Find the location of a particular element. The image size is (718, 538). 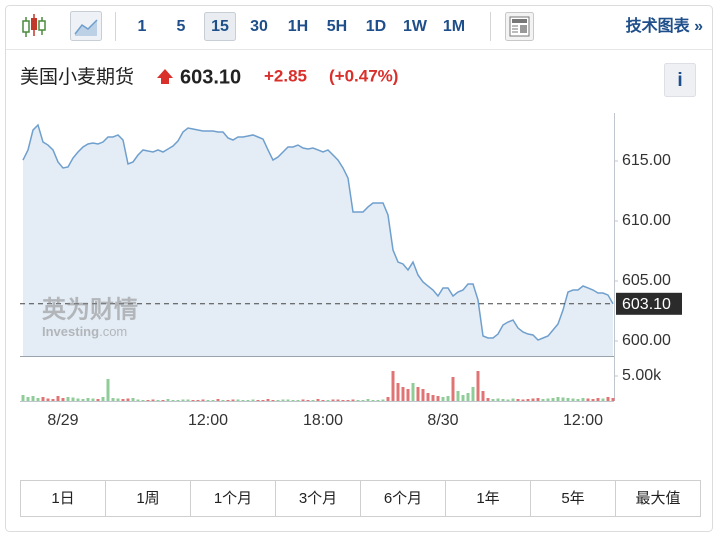

range-button: 6个月 is located at coordinates (403, 498).